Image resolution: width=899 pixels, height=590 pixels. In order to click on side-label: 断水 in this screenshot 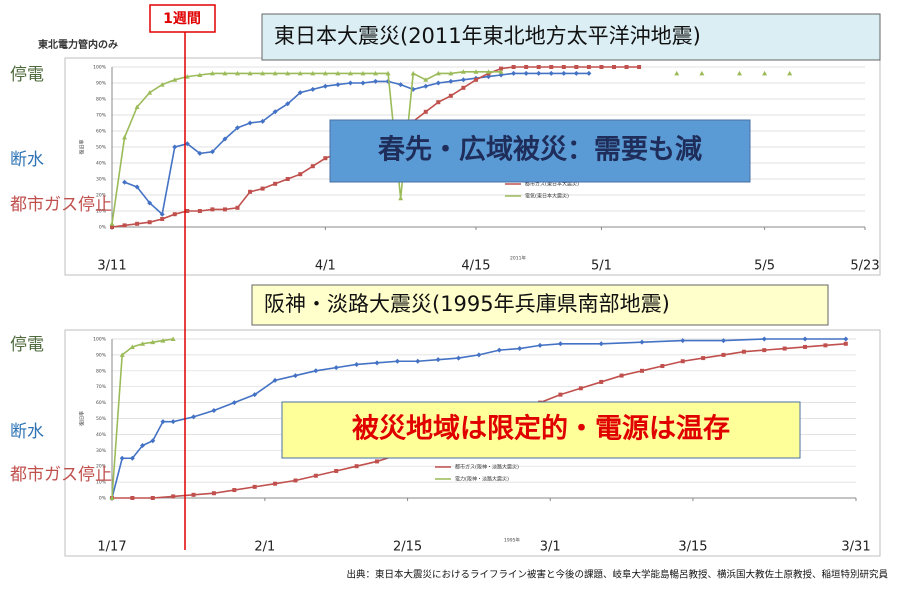, I will do `click(27, 432)`.